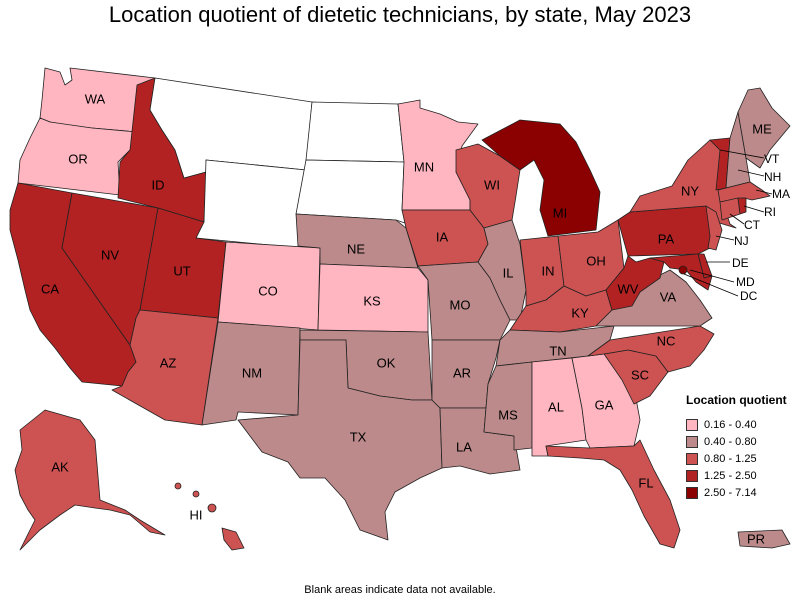 This screenshot has height=600, width=800. What do you see at coordinates (640, 374) in the screenshot?
I see `label-sc: SC` at bounding box center [640, 374].